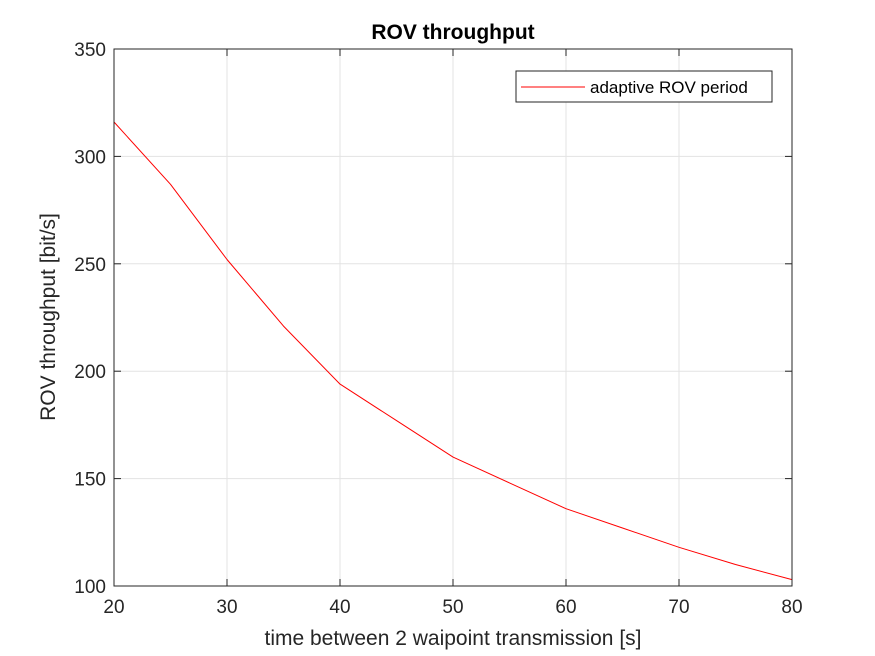 This screenshot has height=656, width=875. What do you see at coordinates (90, 587) in the screenshot?
I see `y-tick-label: 100` at bounding box center [90, 587].